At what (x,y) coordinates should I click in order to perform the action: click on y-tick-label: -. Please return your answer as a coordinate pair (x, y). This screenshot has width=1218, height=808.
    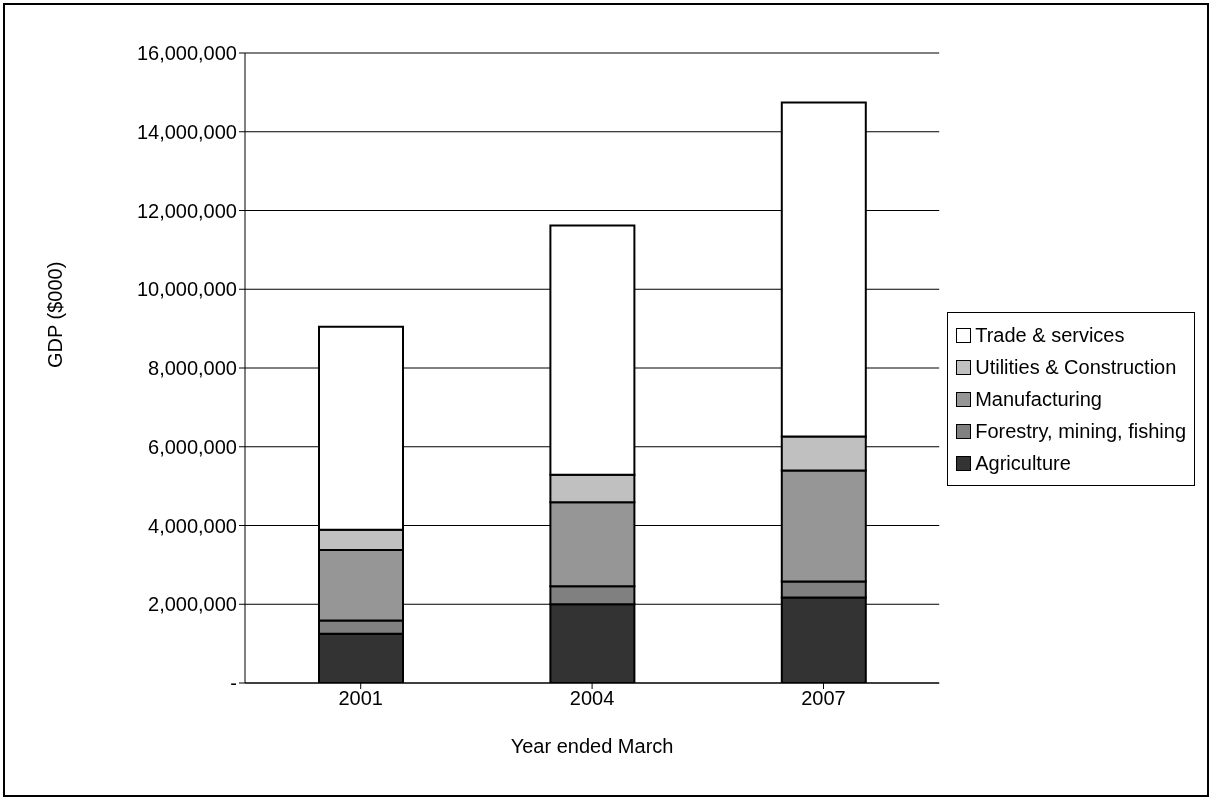
    Looking at the image, I should click on (233, 683).